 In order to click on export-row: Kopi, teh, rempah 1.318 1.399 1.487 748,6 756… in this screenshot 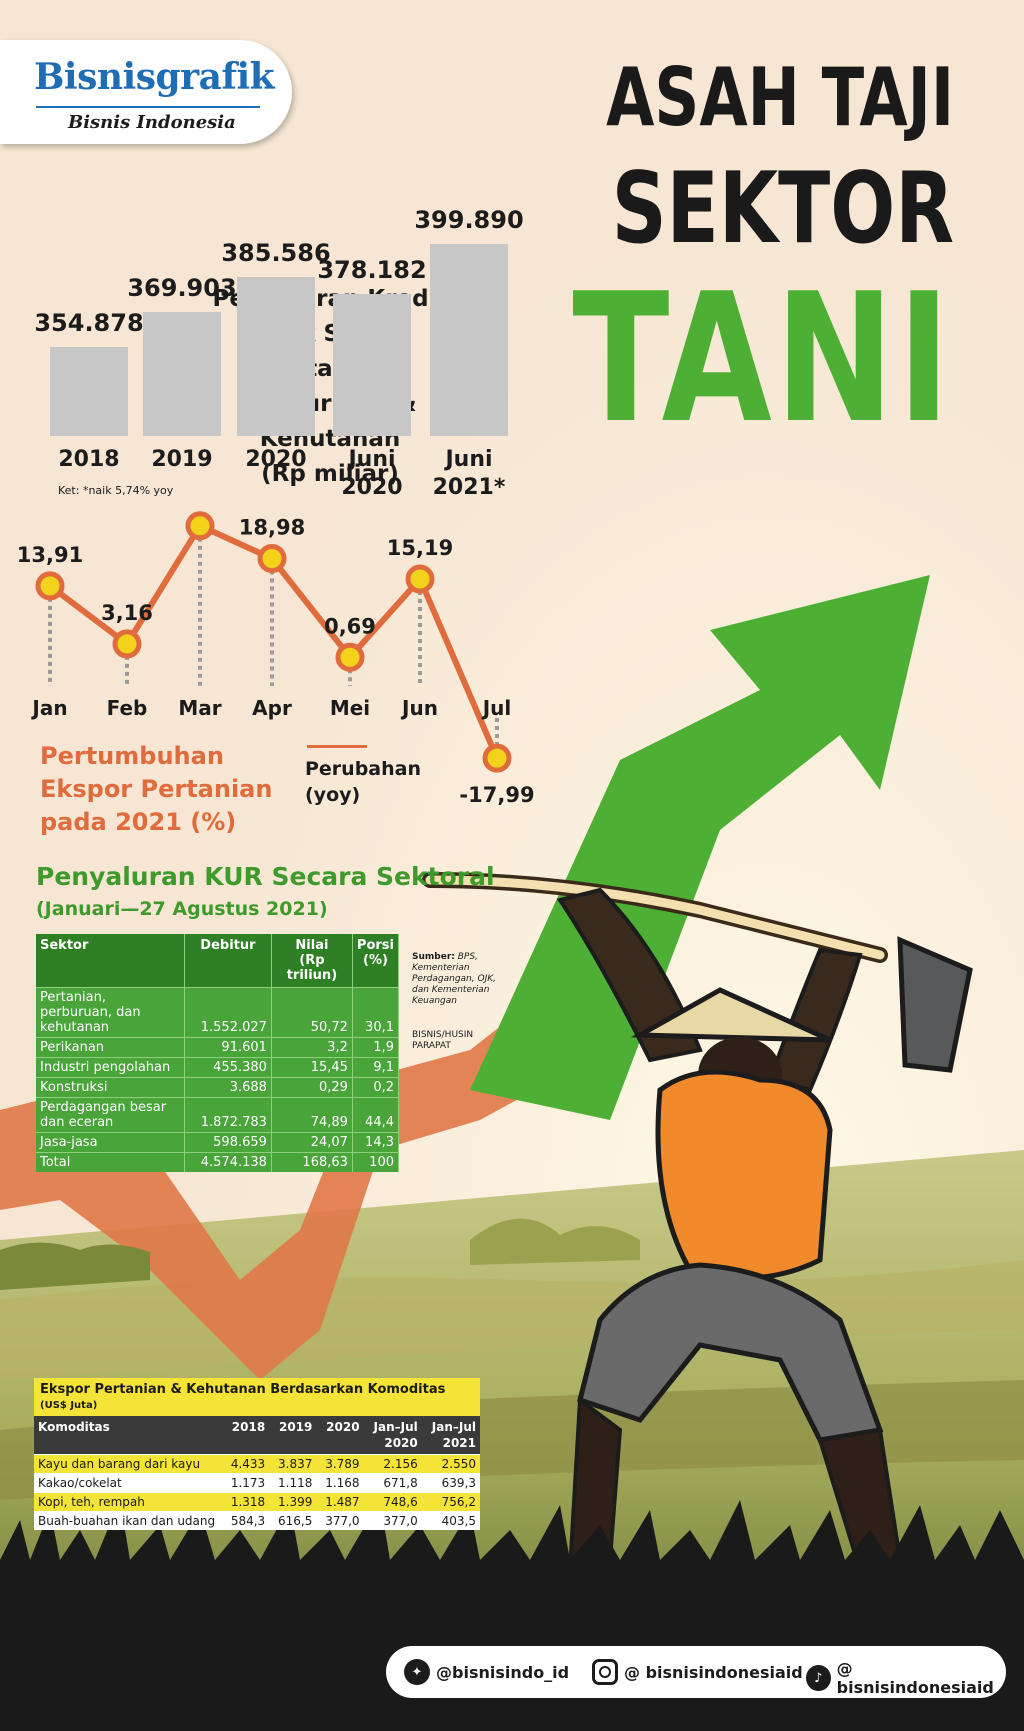, I will do `click(257, 1502)`.